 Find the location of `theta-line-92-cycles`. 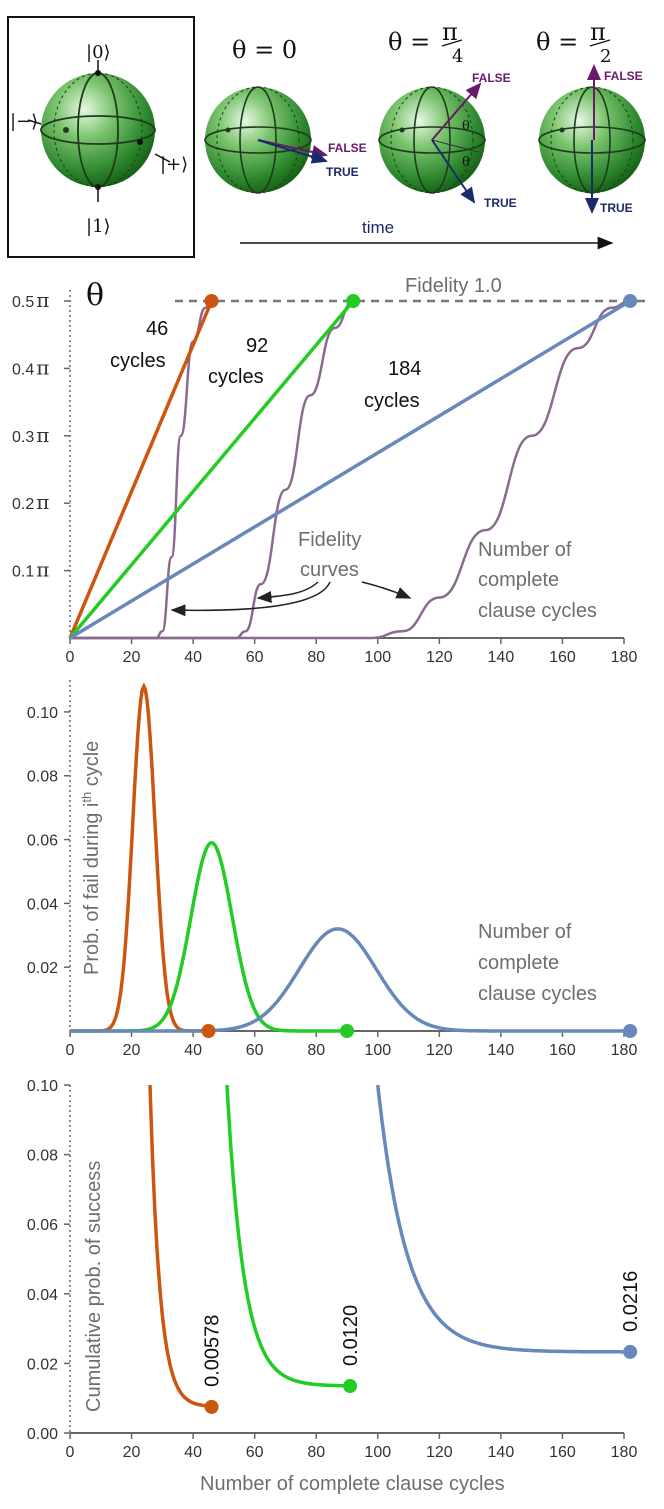

theta-line-92-cycles is located at coordinates (211, 469).